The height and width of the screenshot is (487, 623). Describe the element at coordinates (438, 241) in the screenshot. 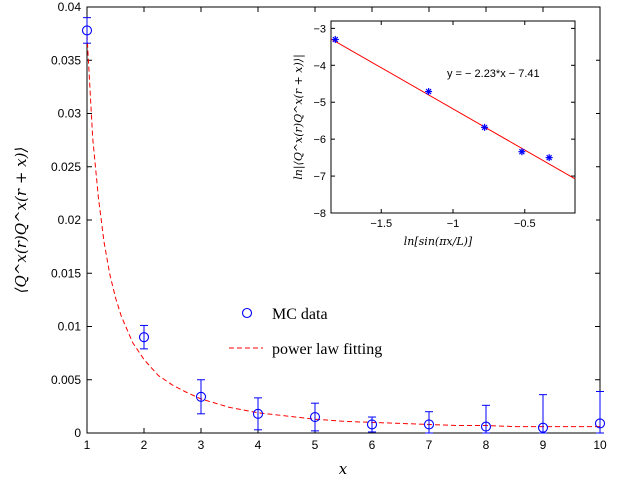

I see `inset-x-axis-label: ln[sin(πx/L)]` at that location.